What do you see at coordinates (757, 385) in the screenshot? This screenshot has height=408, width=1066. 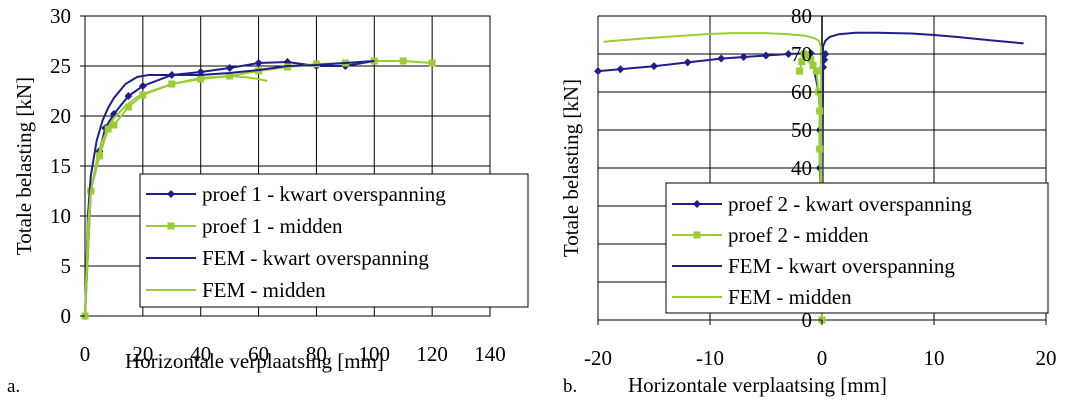 I see `chart-b-xlabel: Horizontale verplaatsing [mm]` at bounding box center [757, 385].